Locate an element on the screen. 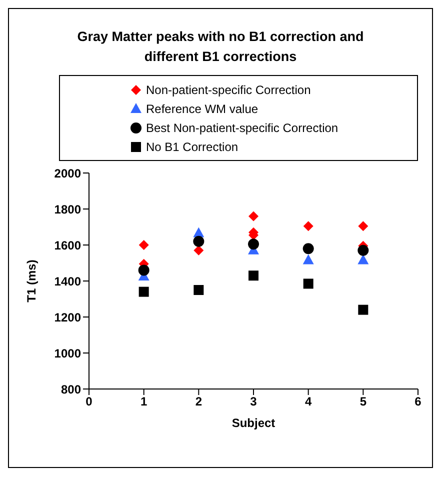 This screenshot has width=443, height=479. x-tick-label: 4 is located at coordinates (308, 401).